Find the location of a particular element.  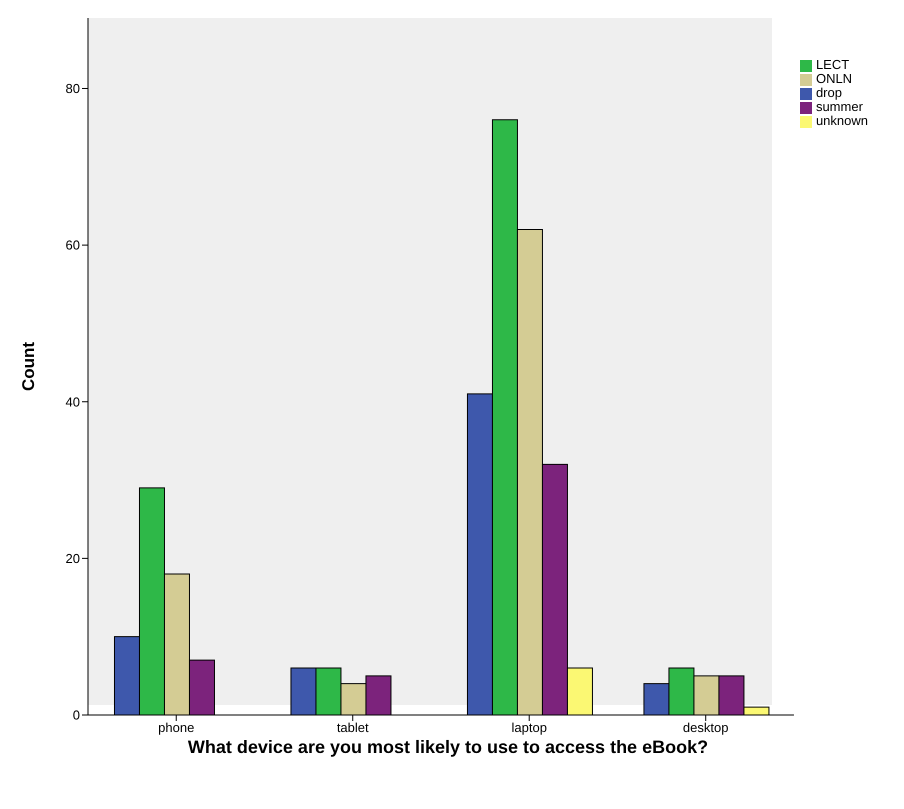

legend-label: ONLN is located at coordinates (834, 78).